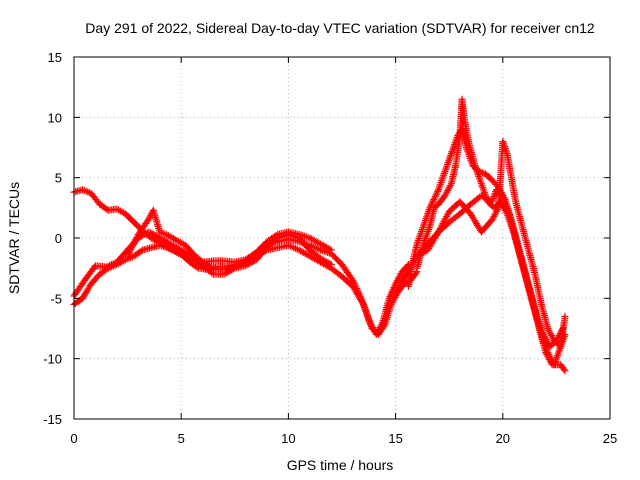  What do you see at coordinates (610, 438) in the screenshot?
I see `x-tick-label: 25` at bounding box center [610, 438].